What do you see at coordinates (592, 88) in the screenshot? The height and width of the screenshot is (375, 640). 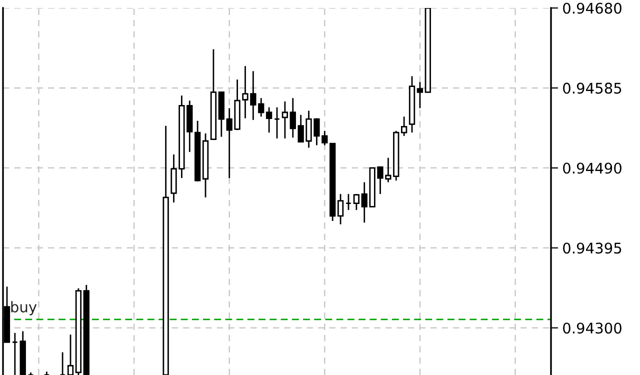 I see `y-tick-label: 0.94585` at bounding box center [592, 88].